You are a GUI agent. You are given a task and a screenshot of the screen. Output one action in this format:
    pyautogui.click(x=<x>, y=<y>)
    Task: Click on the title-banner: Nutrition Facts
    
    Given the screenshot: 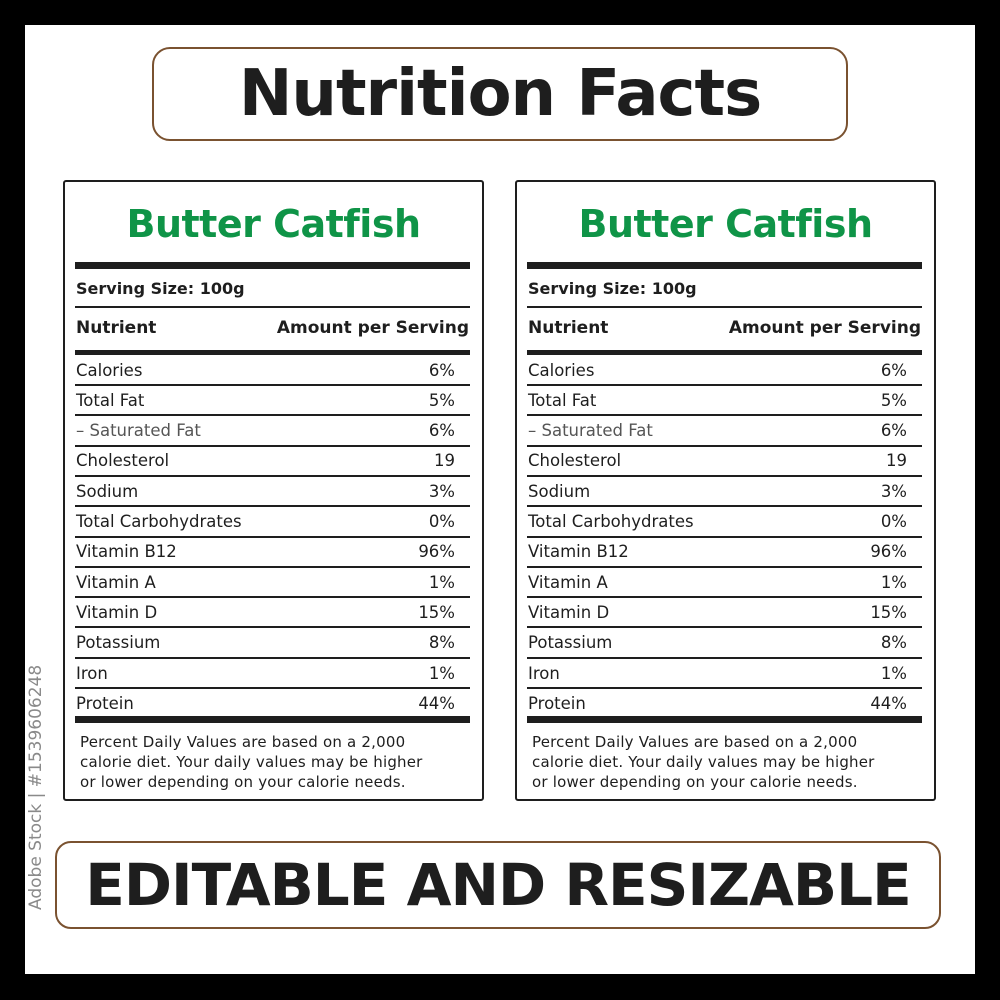 What is the action you would take?
    pyautogui.click(x=500, y=94)
    